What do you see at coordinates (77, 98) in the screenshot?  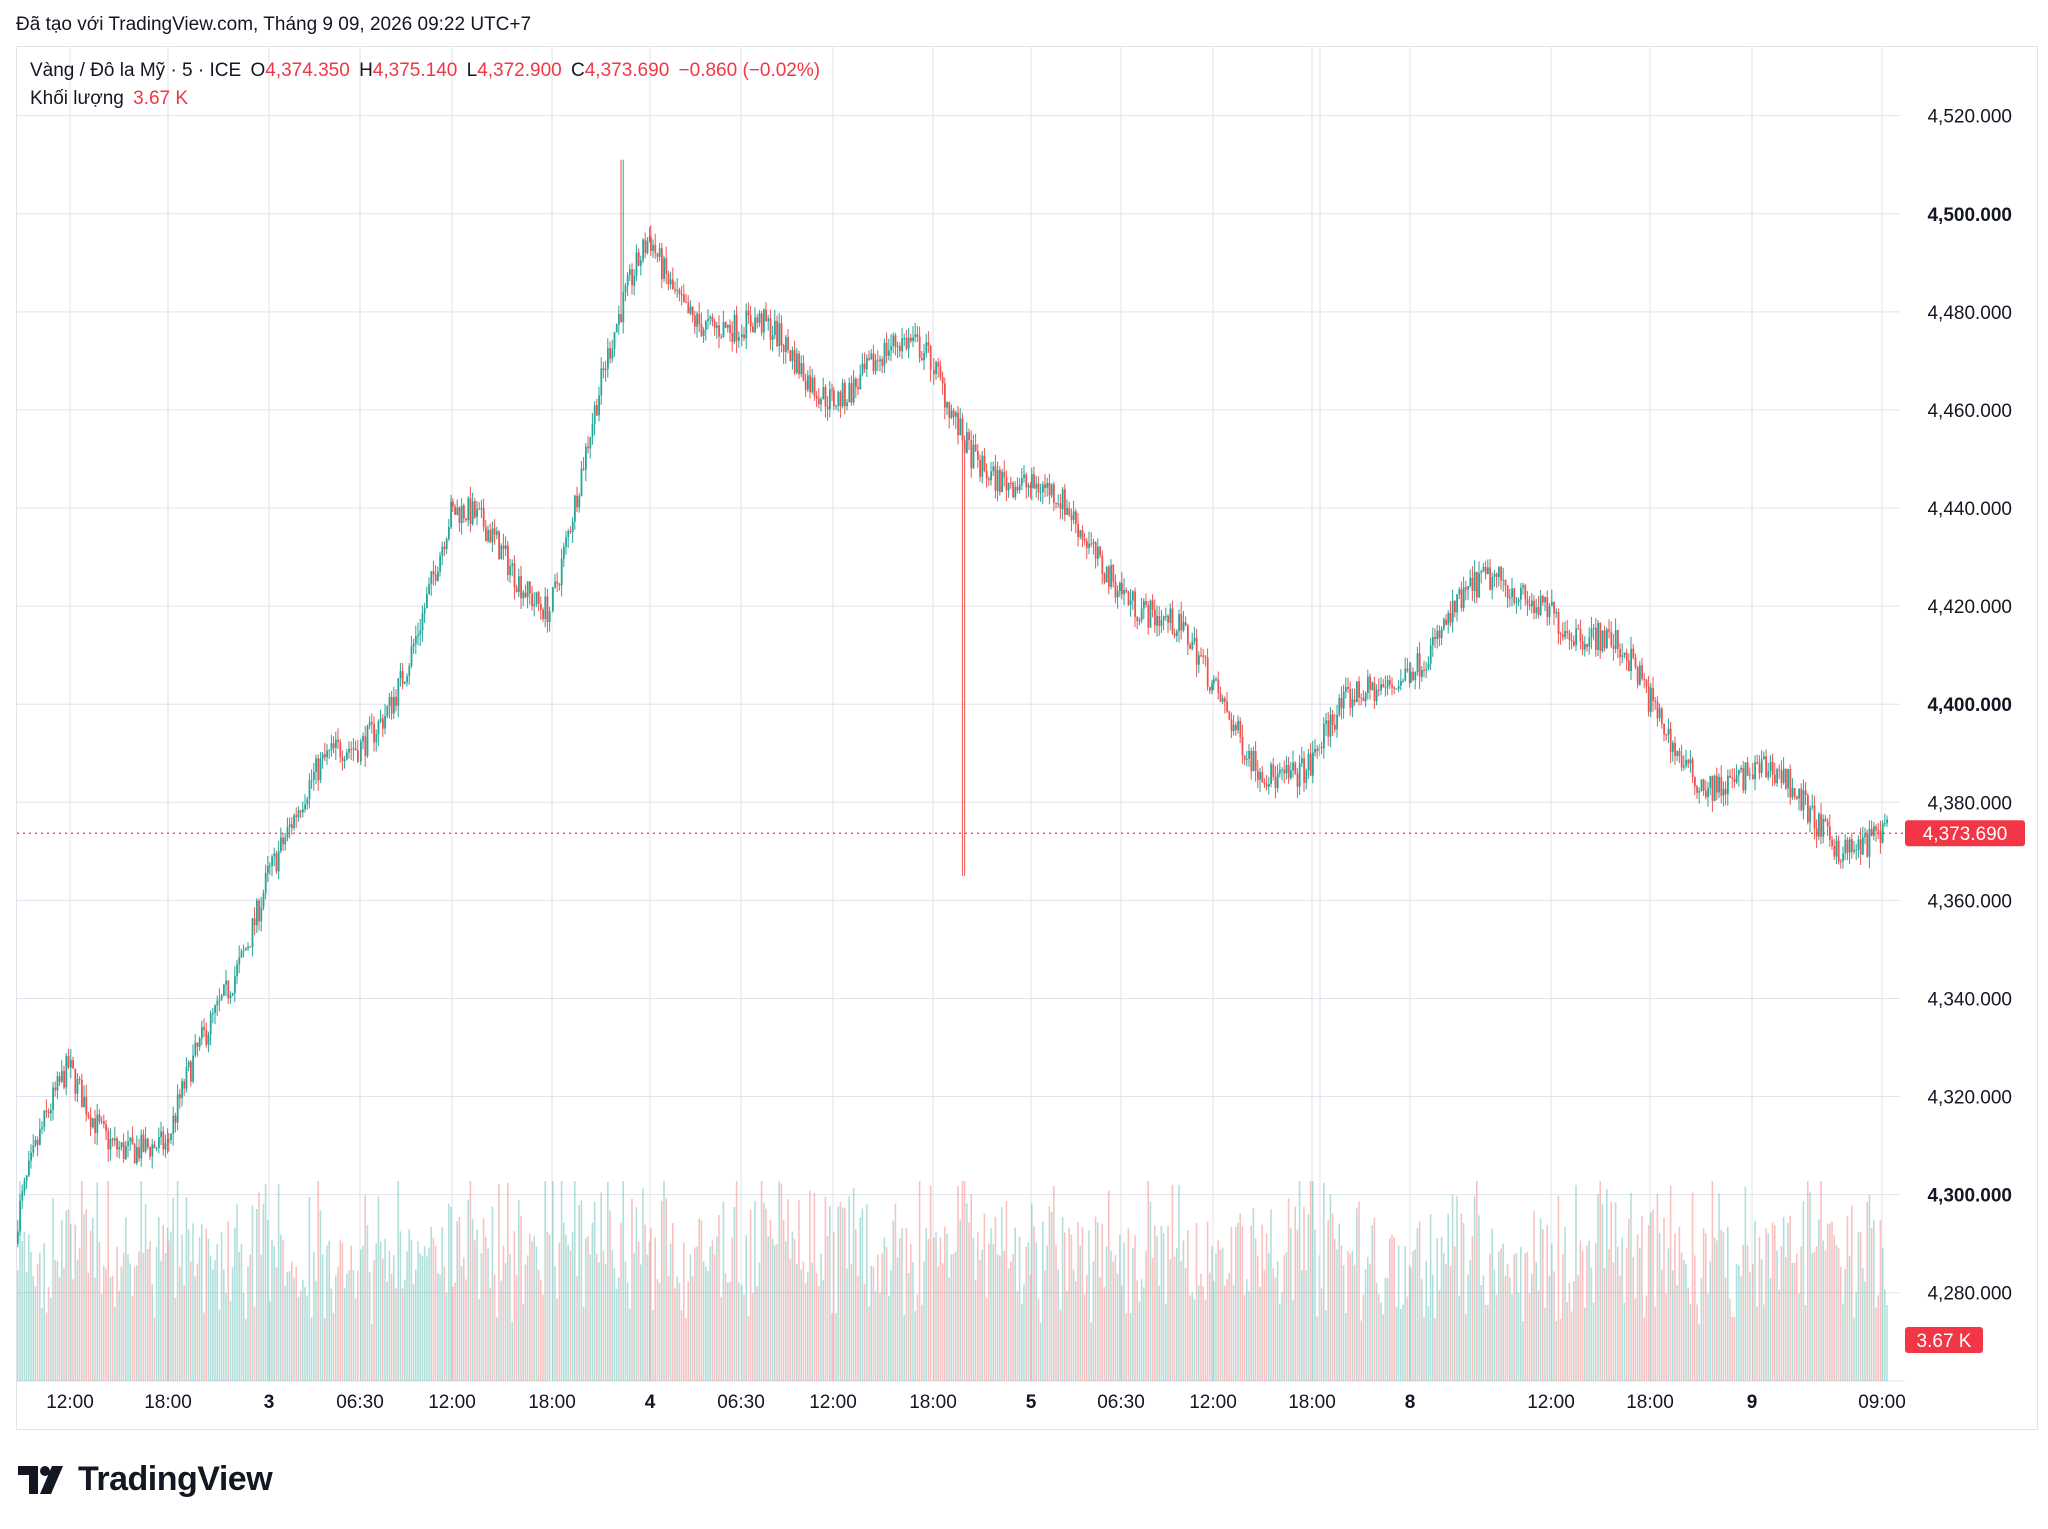 I see `volume-label: Khối lượng` at bounding box center [77, 98].